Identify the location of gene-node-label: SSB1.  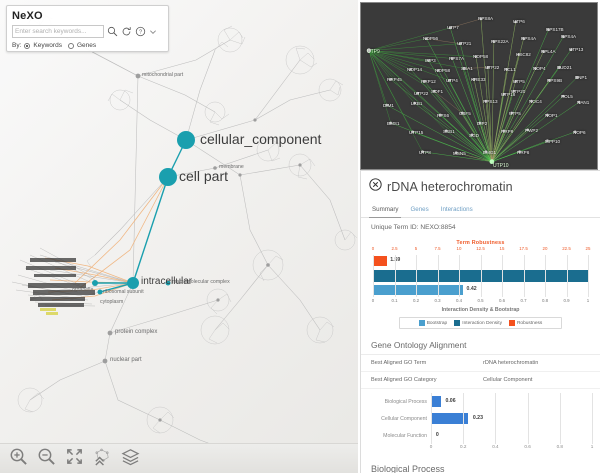
(449, 131).